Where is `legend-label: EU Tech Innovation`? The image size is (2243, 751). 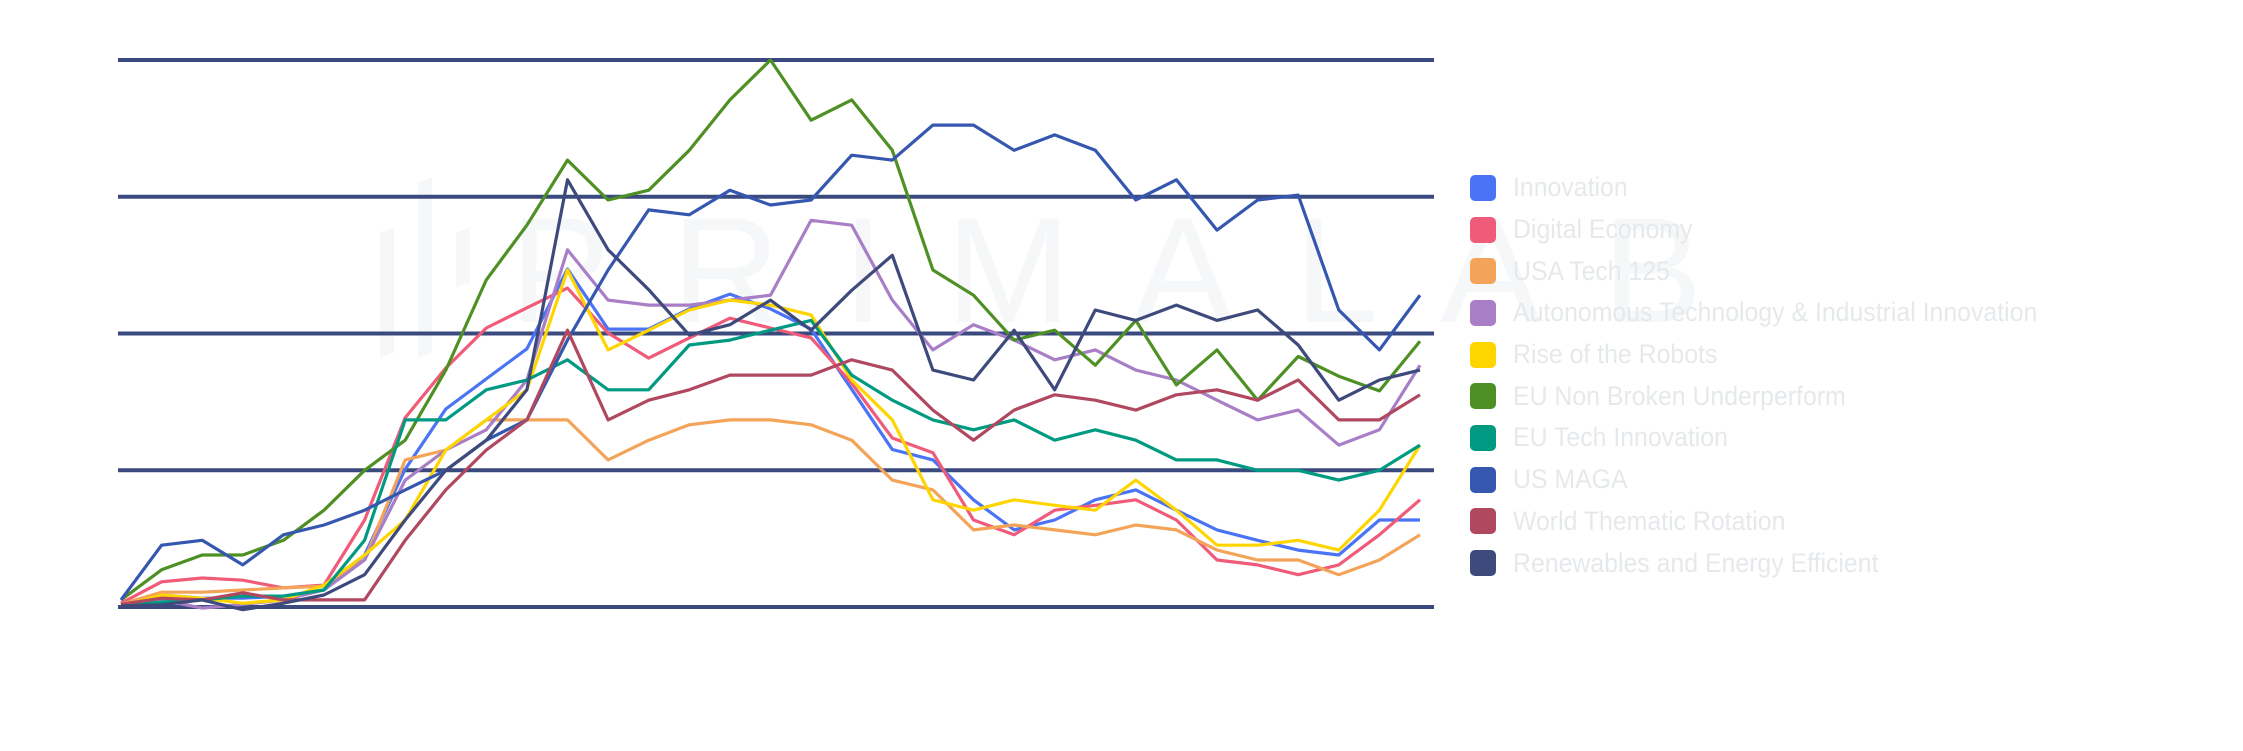 legend-label: EU Tech Innovation is located at coordinates (1620, 437).